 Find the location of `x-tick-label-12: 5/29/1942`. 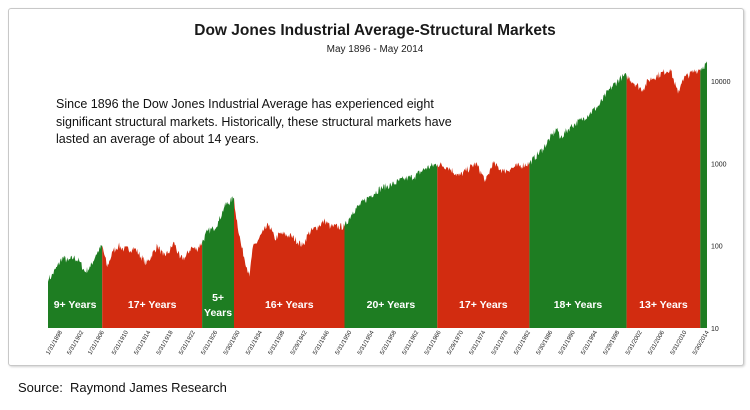

x-tick-label-12: 5/29/1942 is located at coordinates (299, 342).